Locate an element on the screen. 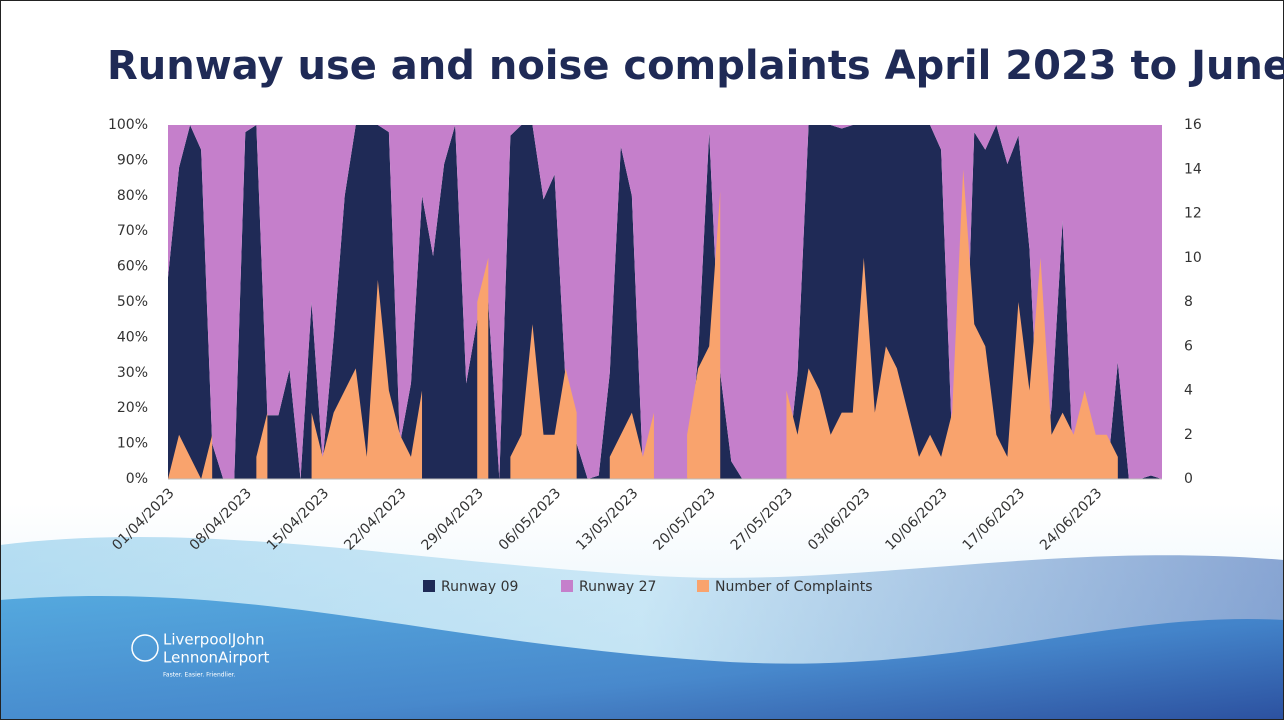 The image size is (1284, 720). y-tick-label: 70% is located at coordinates (132, 231).